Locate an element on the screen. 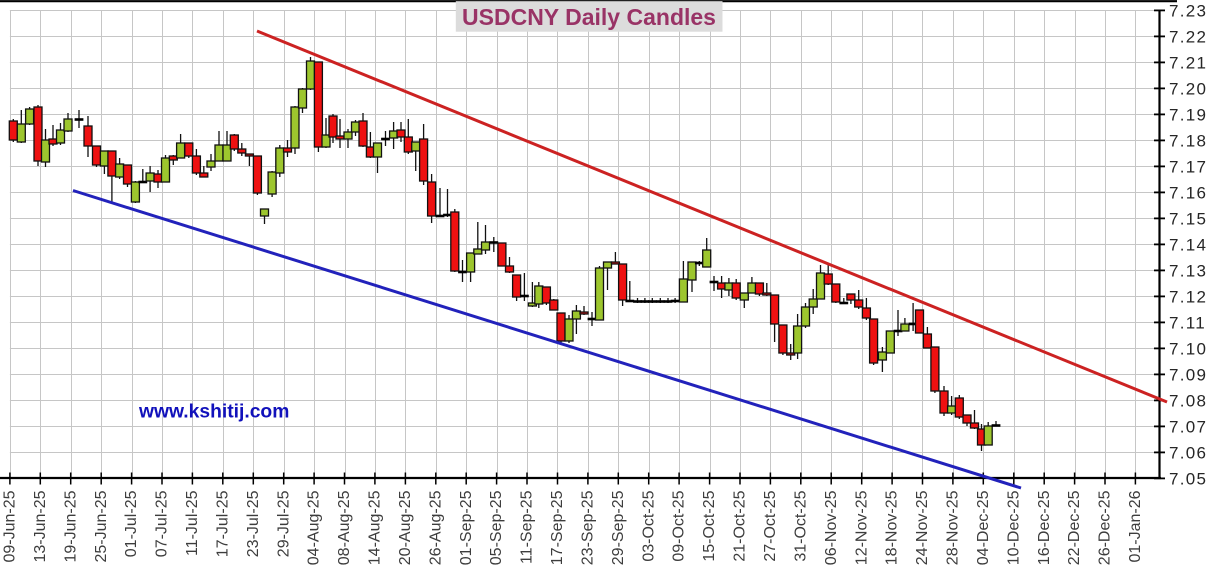 This screenshot has height=576, width=1211. svg-text: 04-Aug-25 is located at coordinates (314, 527).